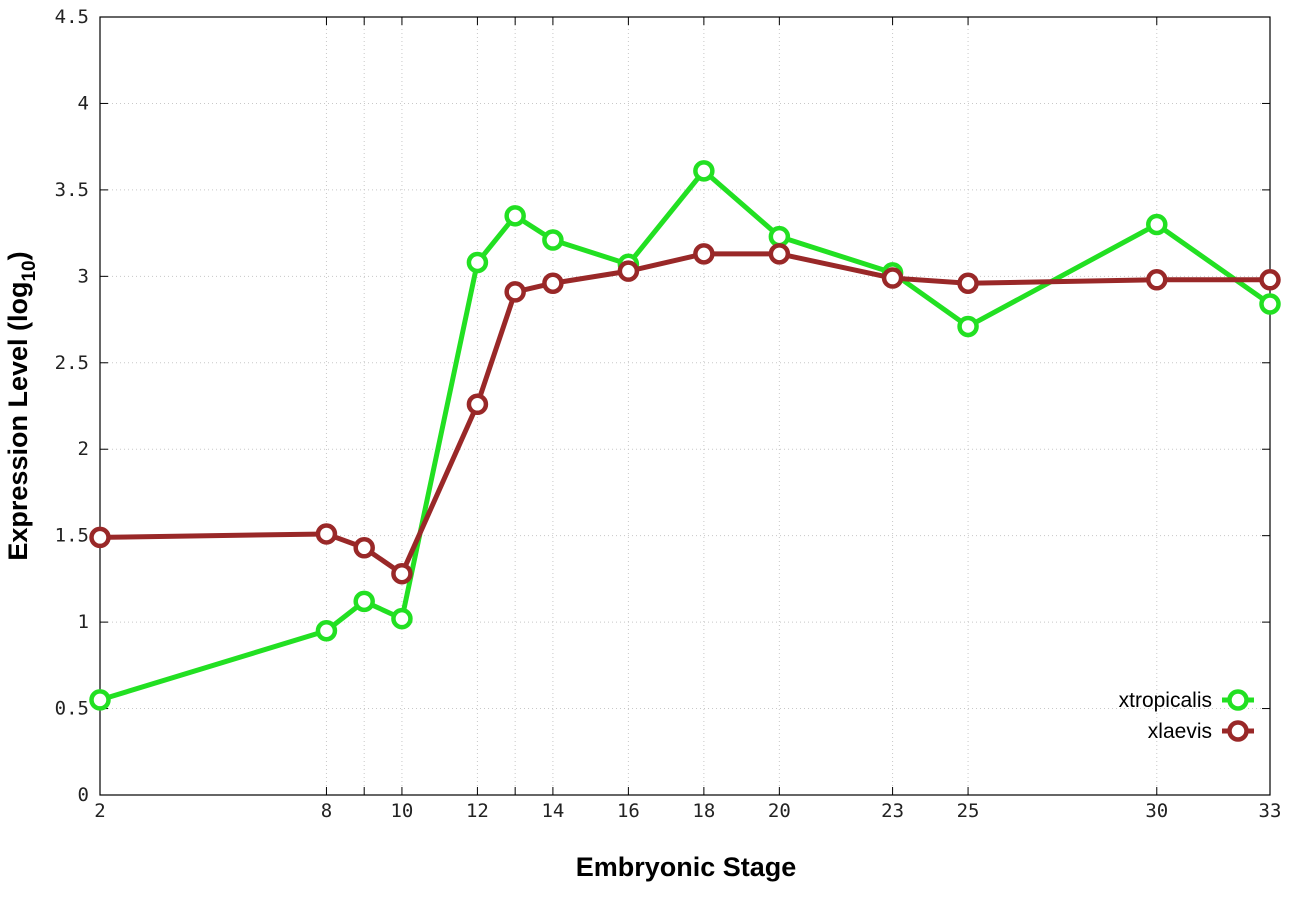 Image resolution: width=1296 pixels, height=907 pixels. Describe the element at coordinates (72, 17) in the screenshot. I see `y-tick-label: 4.5` at that location.